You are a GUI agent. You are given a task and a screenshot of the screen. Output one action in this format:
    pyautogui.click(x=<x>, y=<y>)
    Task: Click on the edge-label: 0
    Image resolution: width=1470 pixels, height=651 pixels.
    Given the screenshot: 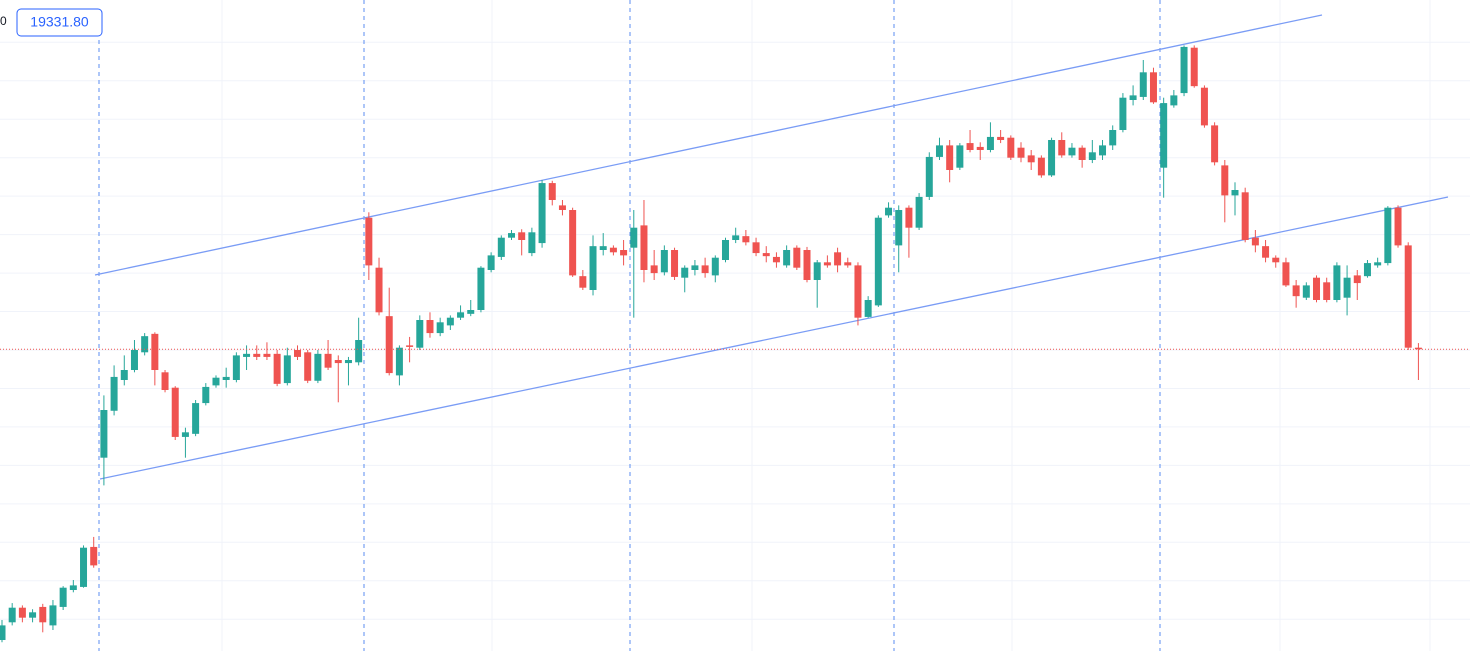 What is the action you would take?
    pyautogui.click(x=3, y=21)
    